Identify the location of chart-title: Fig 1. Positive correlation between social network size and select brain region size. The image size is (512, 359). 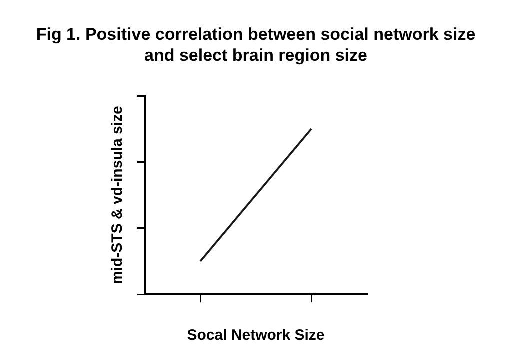
(256, 45).